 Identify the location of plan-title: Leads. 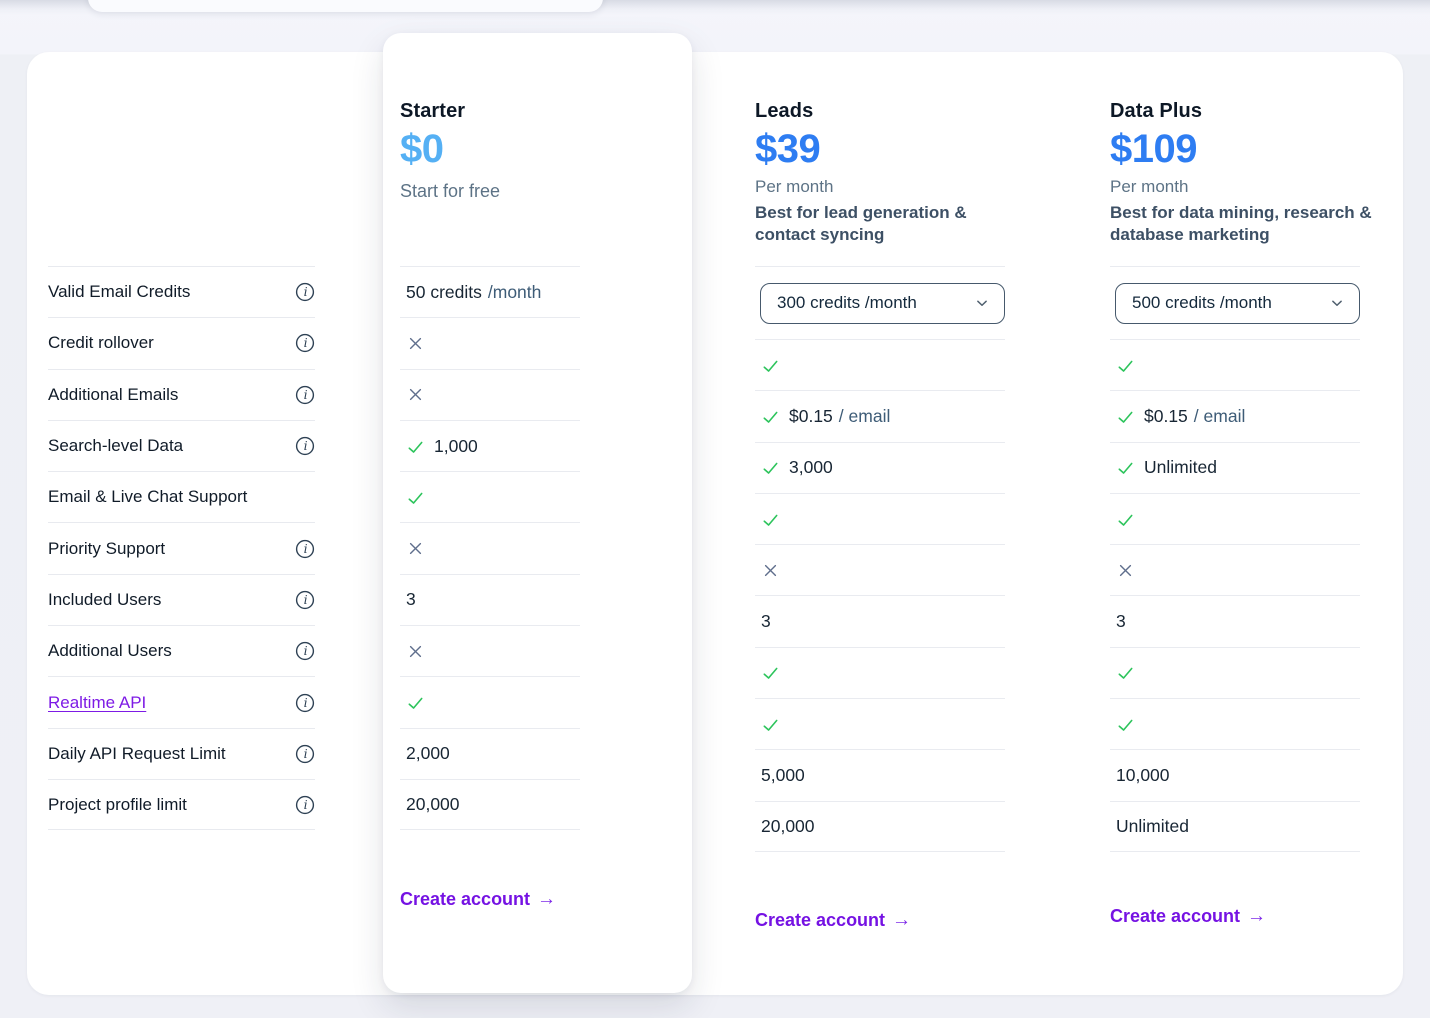
(784, 111).